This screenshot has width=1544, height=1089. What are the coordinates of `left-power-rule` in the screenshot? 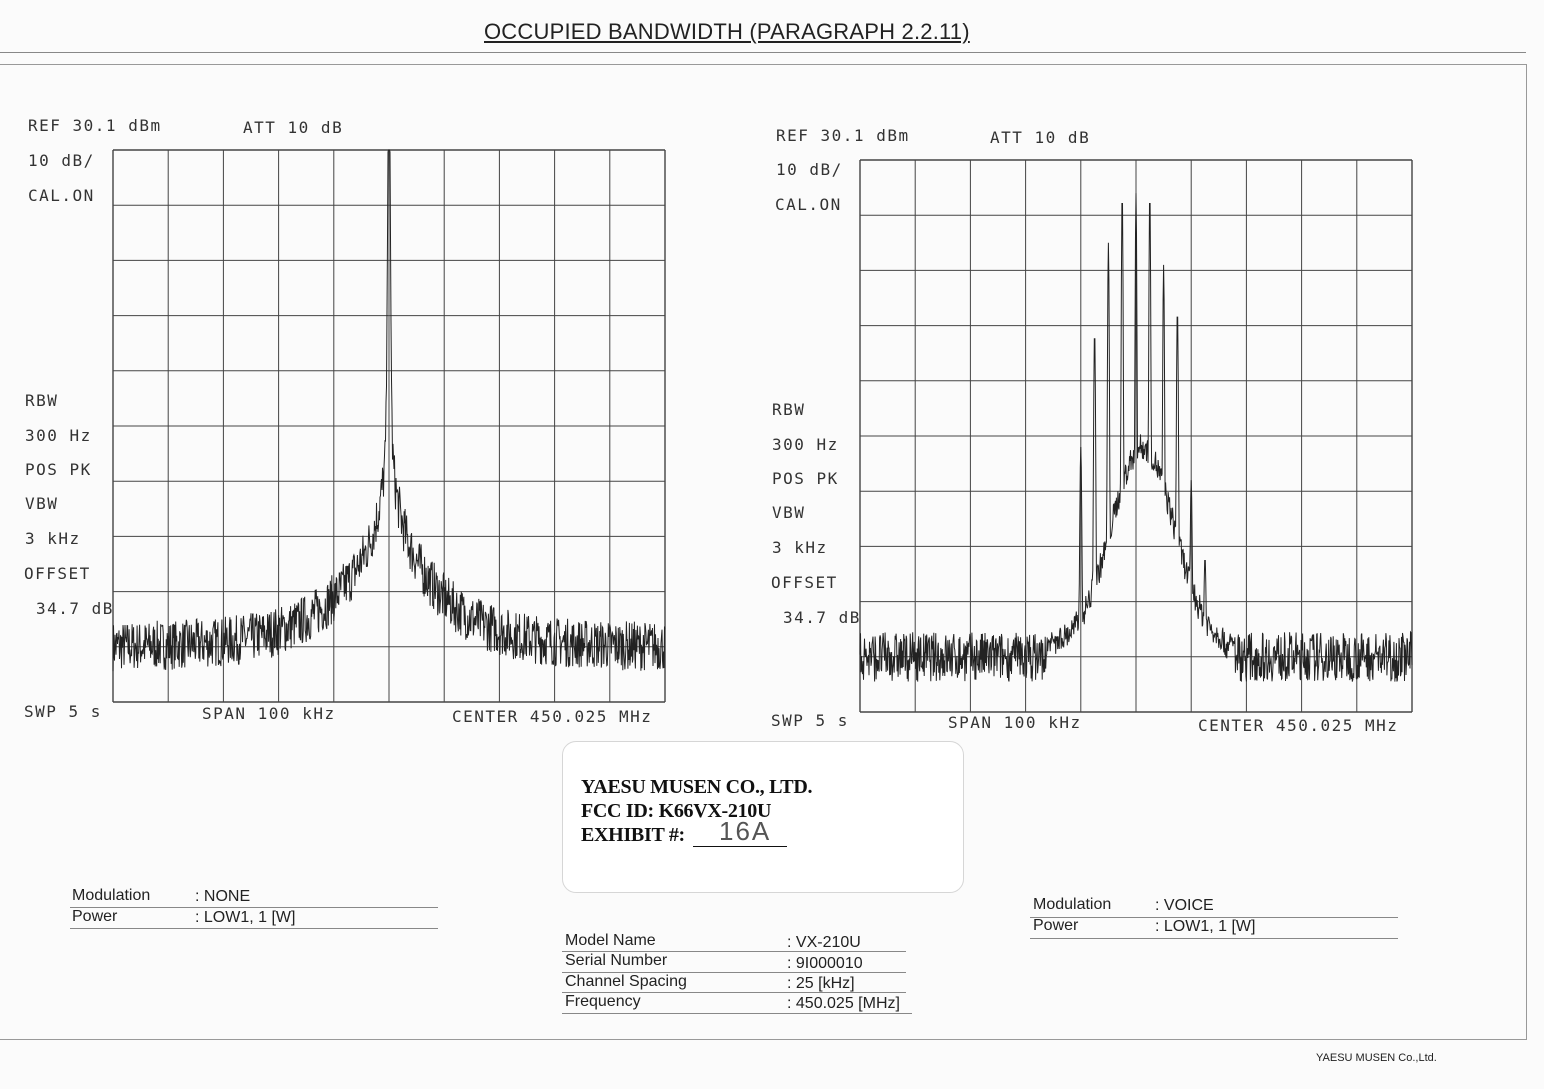 It's located at (254, 928).